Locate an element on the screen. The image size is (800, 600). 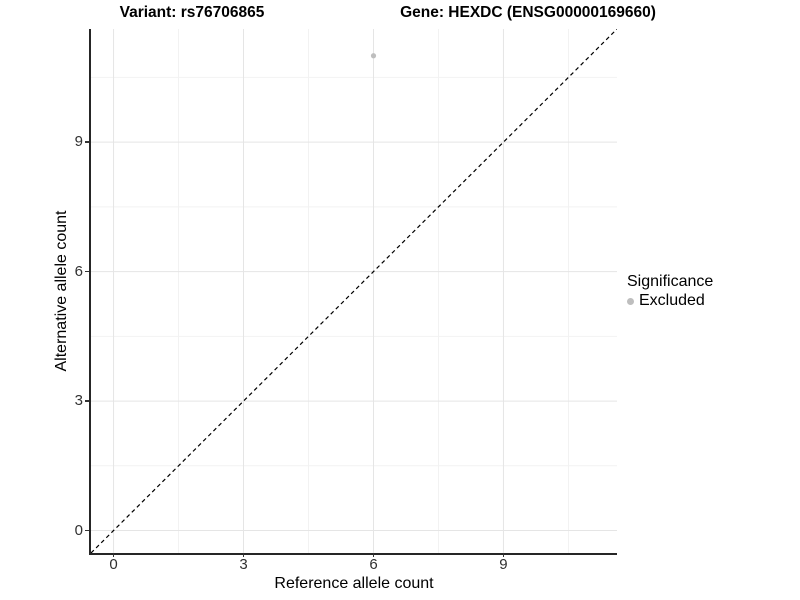
legend-item: Excluded is located at coordinates (709, 301).